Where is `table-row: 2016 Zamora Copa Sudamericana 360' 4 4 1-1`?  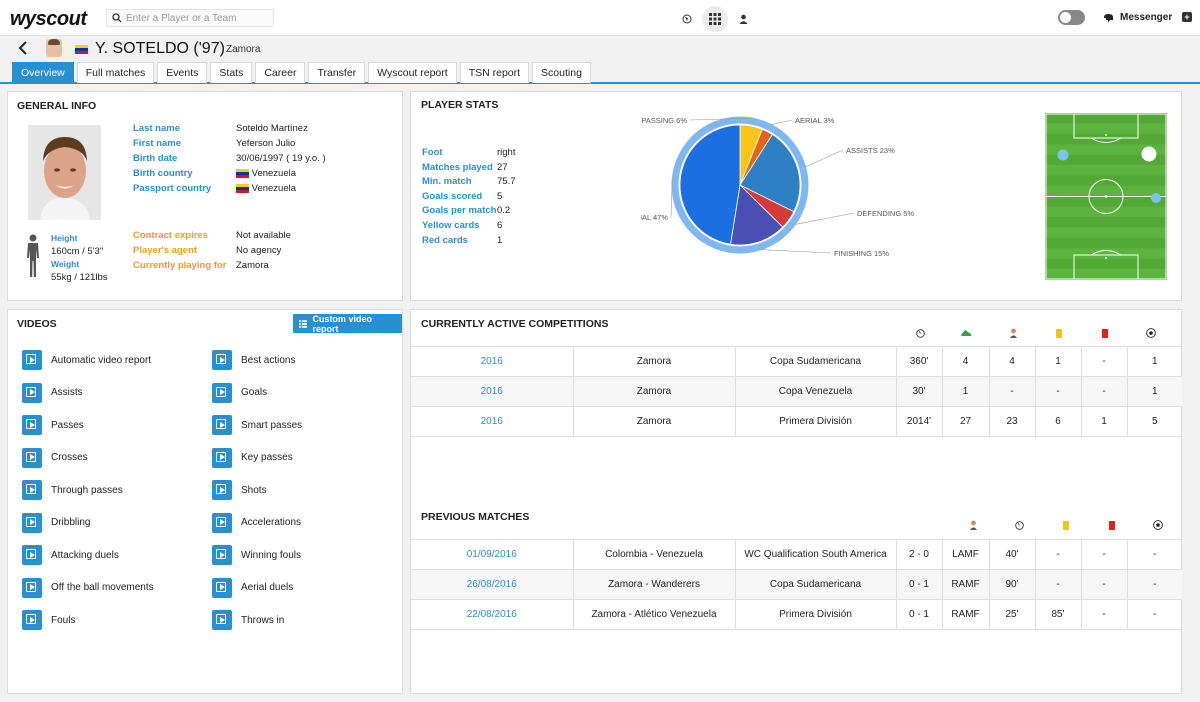 table-row: 2016 Zamora Copa Sudamericana 360' 4 4 1-1 is located at coordinates (796, 361).